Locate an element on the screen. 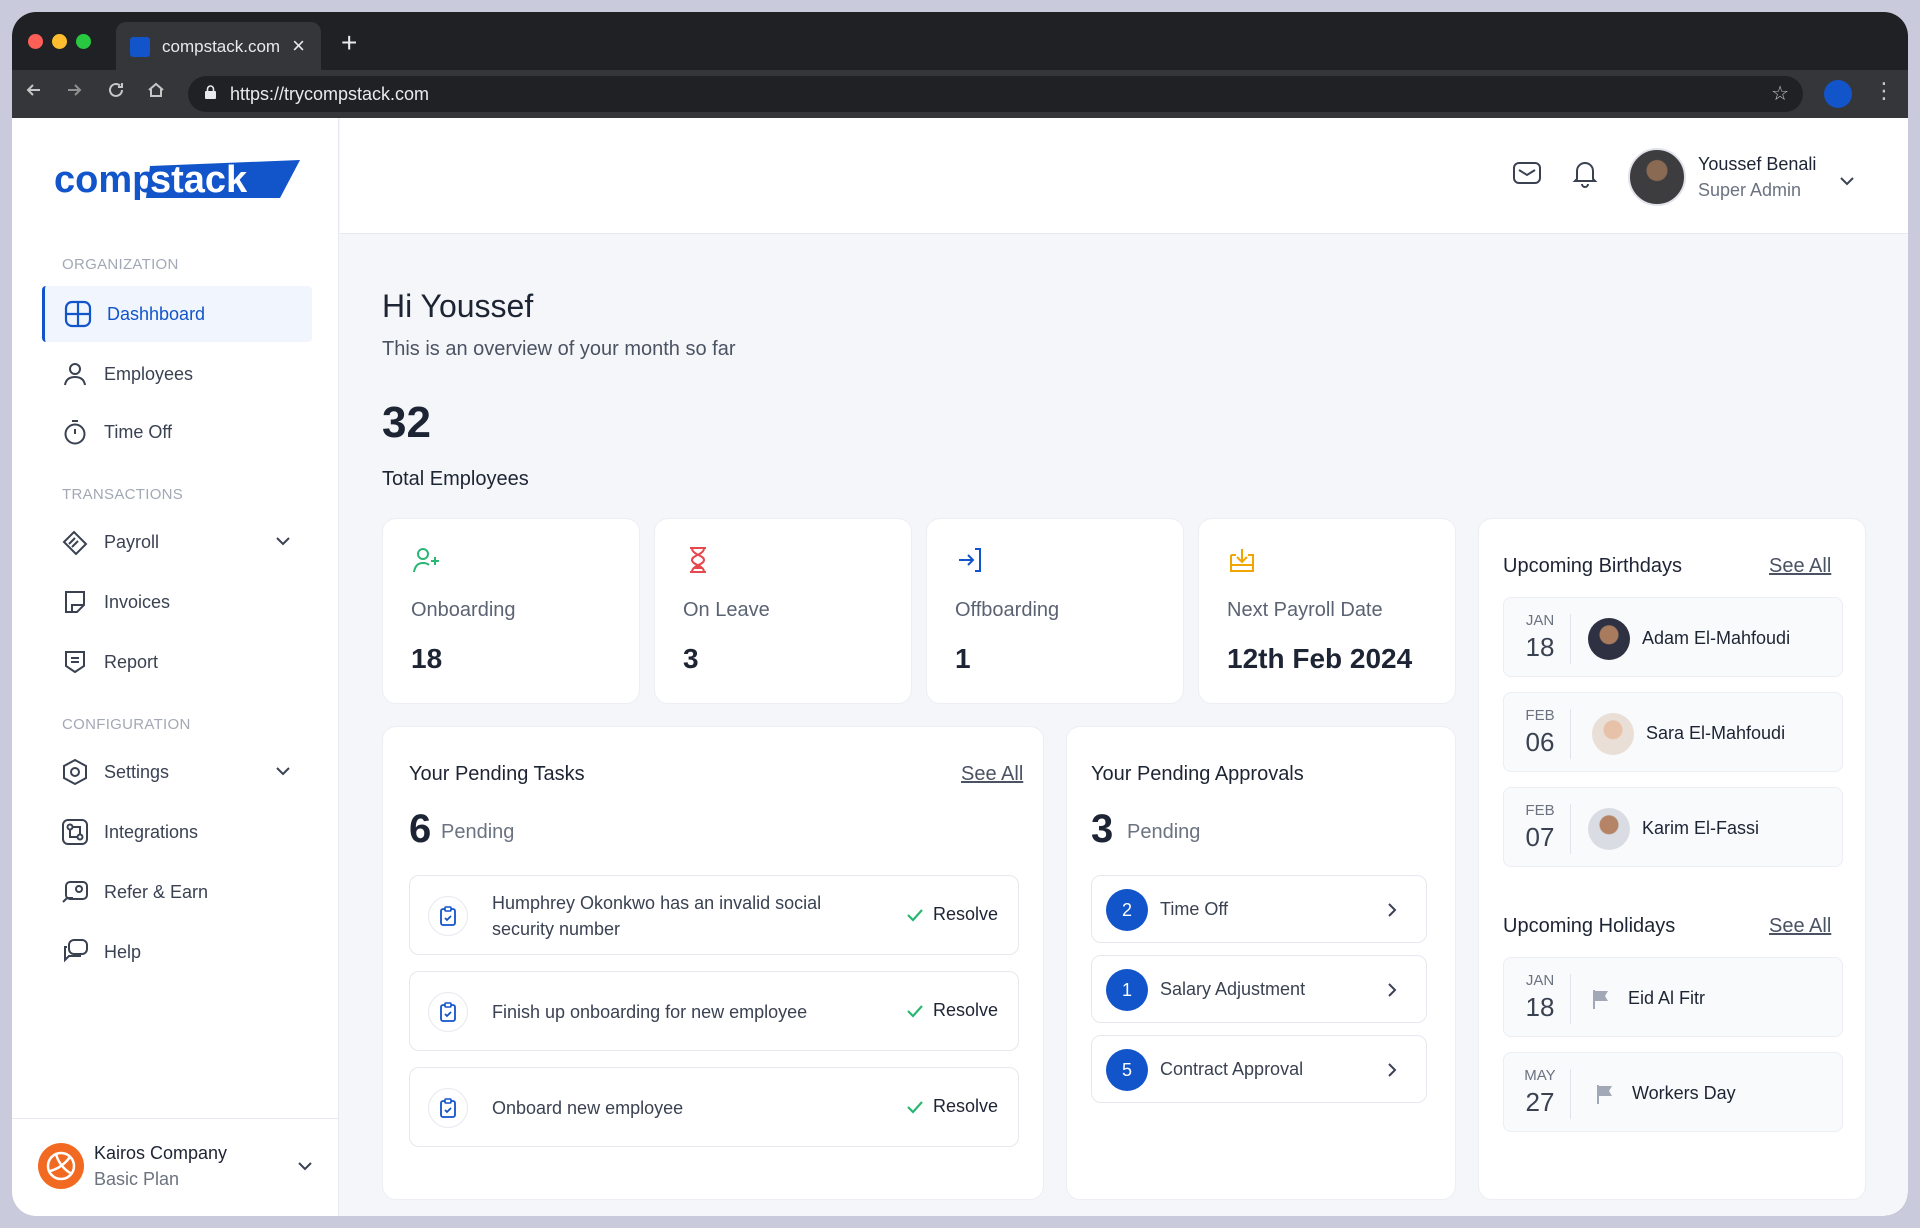  browser-tab: compstack.com × is located at coordinates (218, 46).